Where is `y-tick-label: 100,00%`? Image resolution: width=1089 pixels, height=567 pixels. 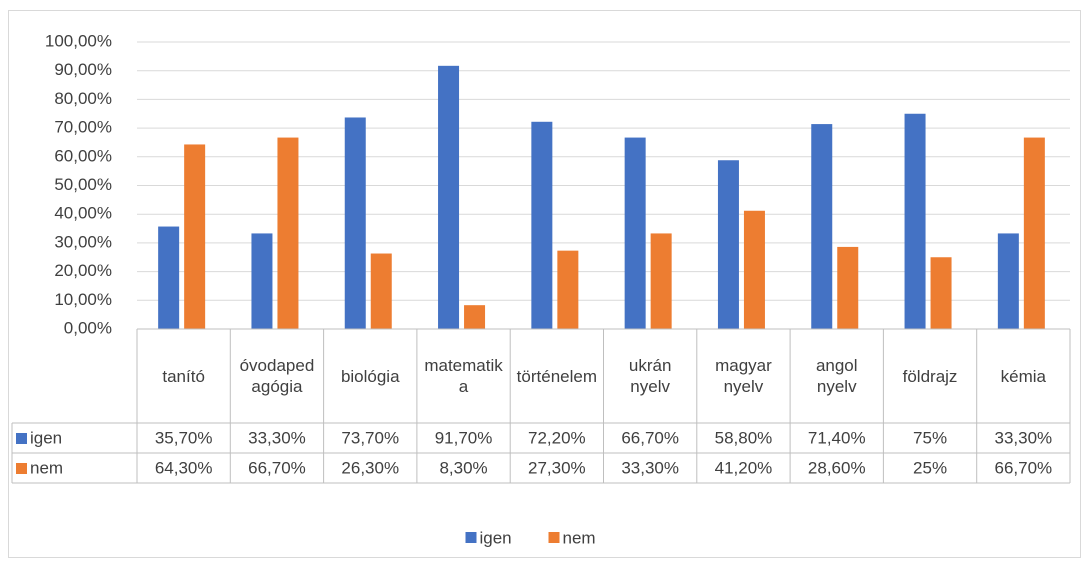 y-tick-label: 100,00% is located at coordinates (78, 40).